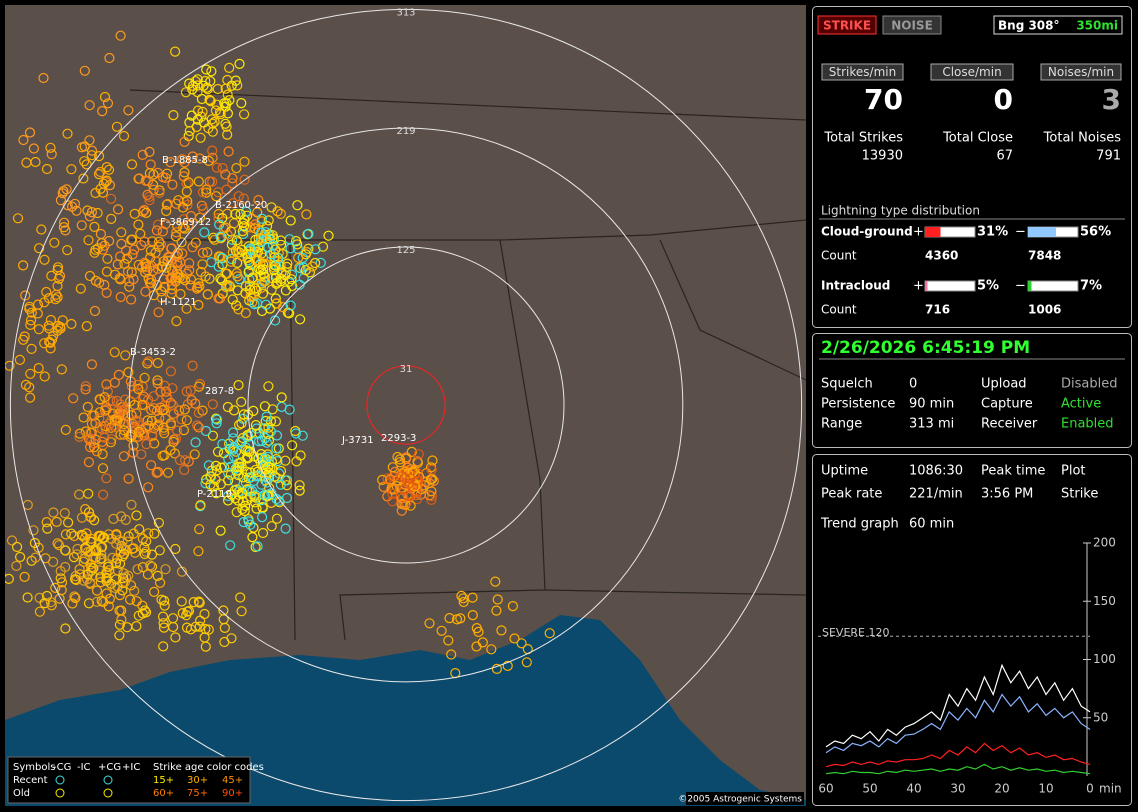  What do you see at coordinates (883, 99) in the screenshot?
I see `rate-value: 70` at bounding box center [883, 99].